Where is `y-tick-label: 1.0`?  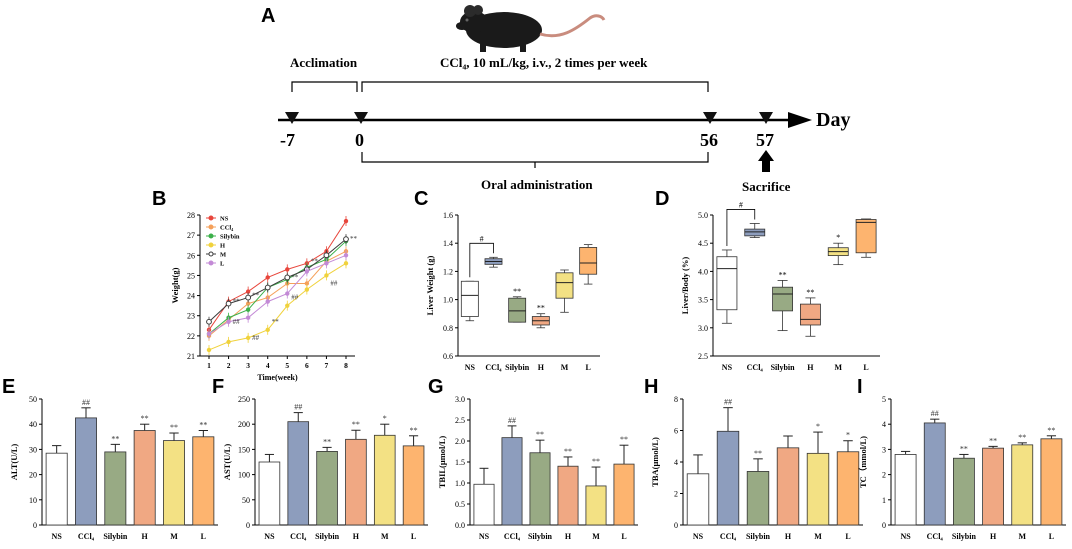 y-tick-label: 1.0 is located at coordinates (448, 300).